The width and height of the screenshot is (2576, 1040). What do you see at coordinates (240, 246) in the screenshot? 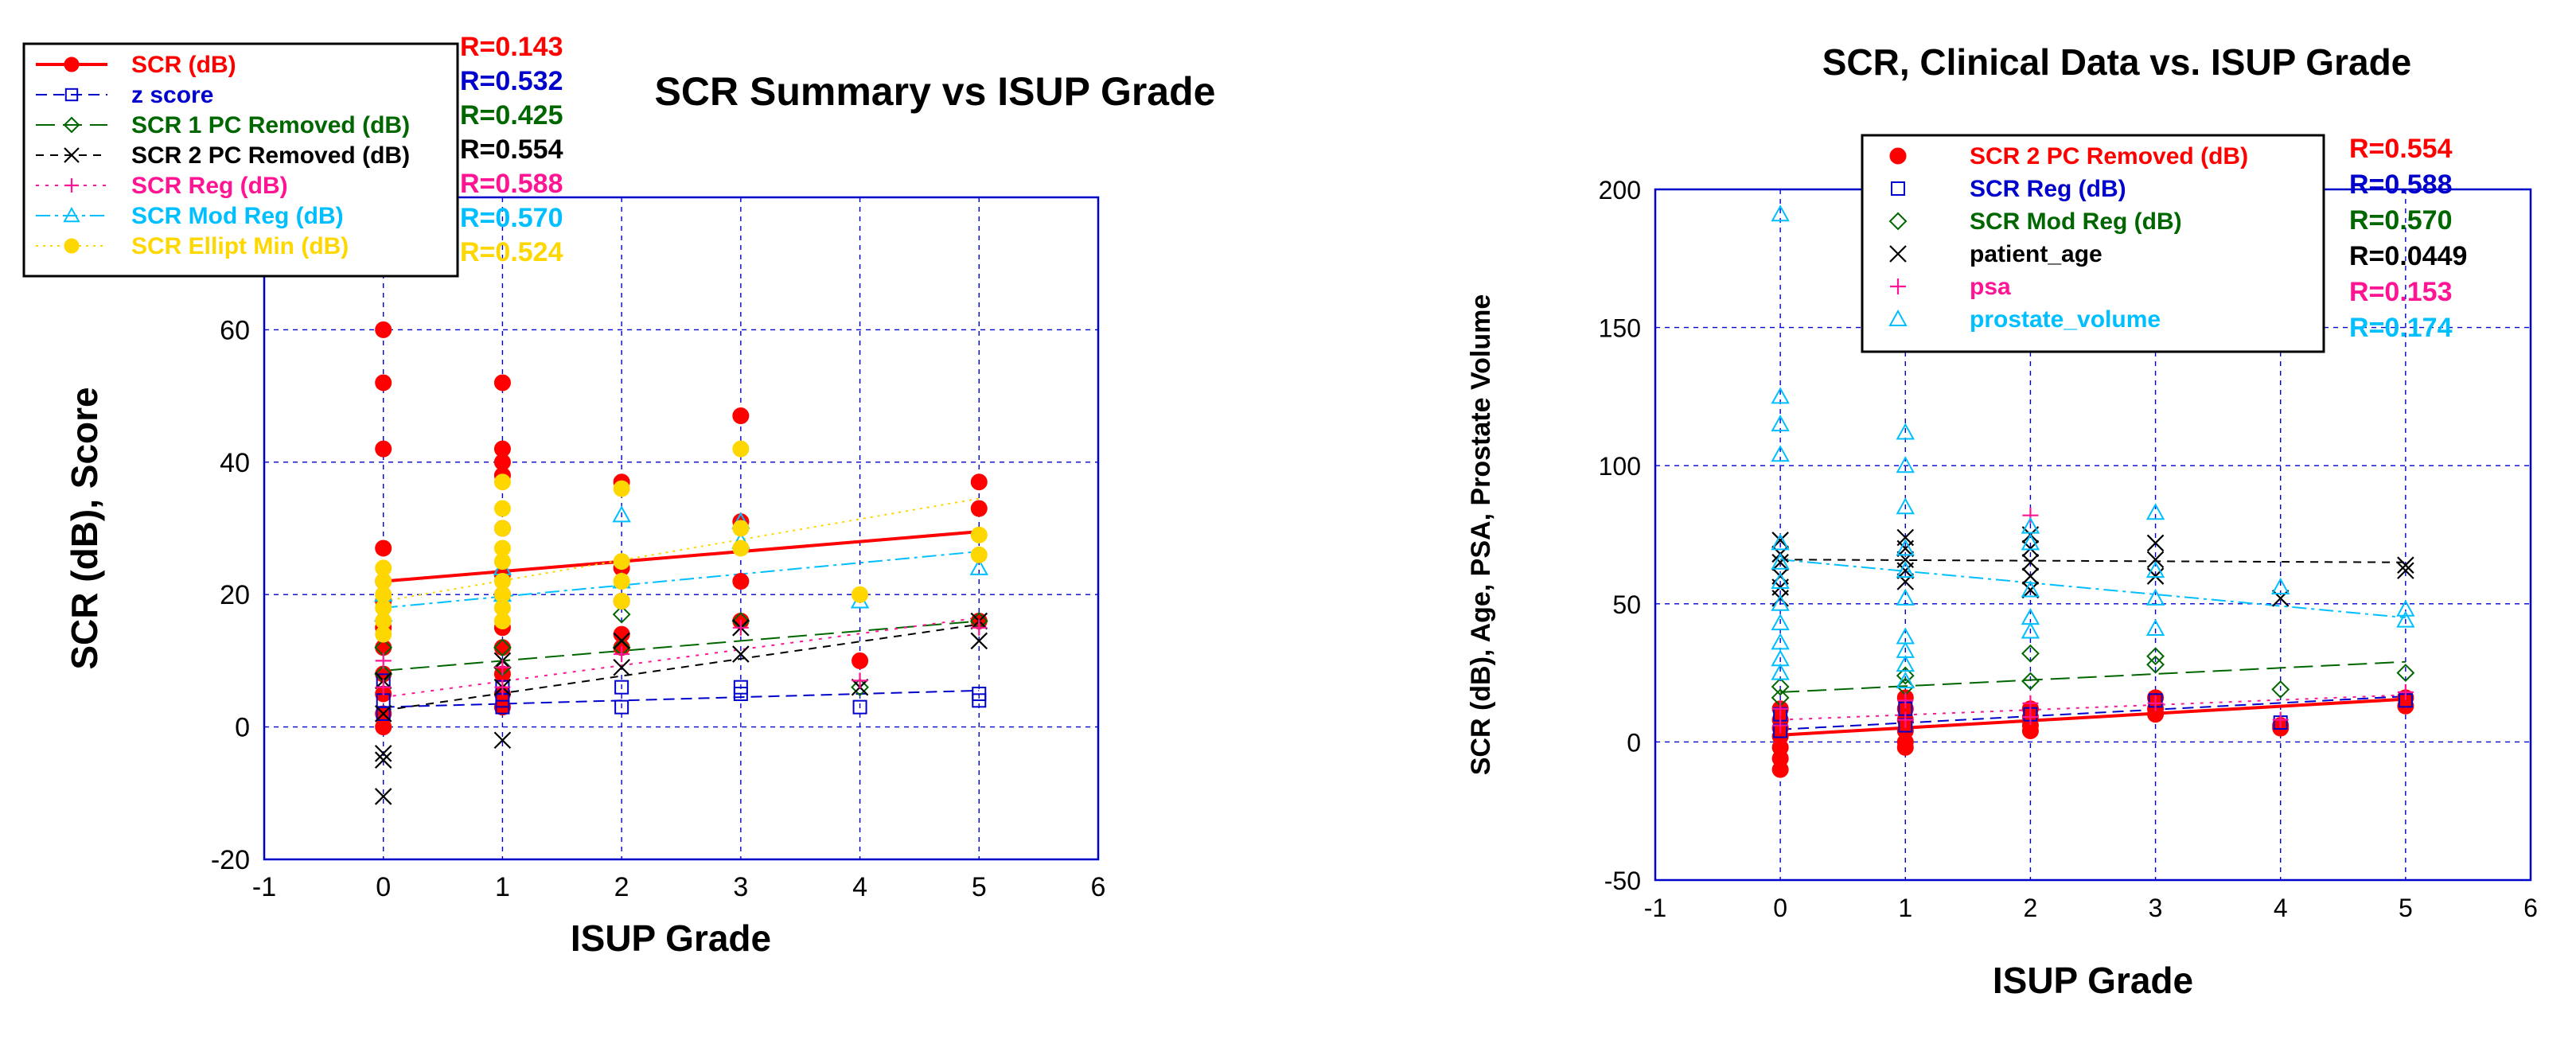
I see `legend-entry-label: SCR Ellipt Min (dB)` at bounding box center [240, 246].